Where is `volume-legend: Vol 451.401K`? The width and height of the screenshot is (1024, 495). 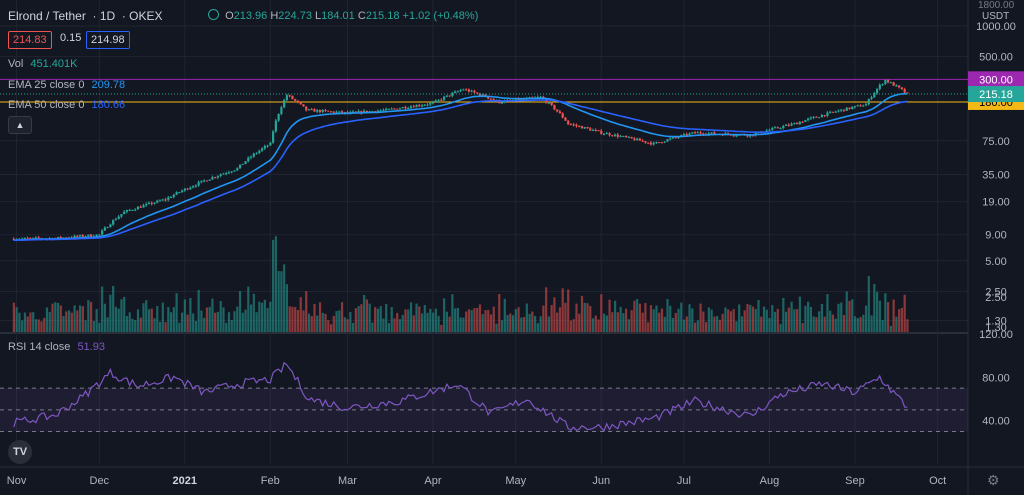
volume-legend: Vol 451.401K is located at coordinates (42, 64).